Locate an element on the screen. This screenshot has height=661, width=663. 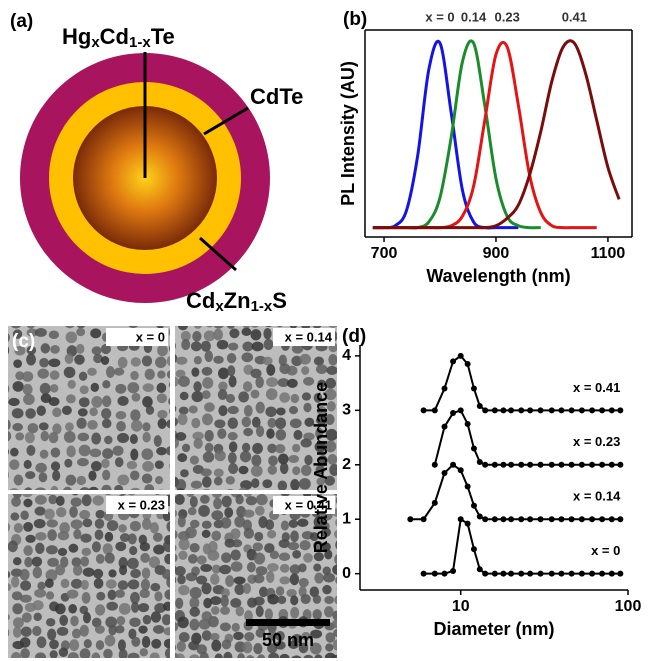
x-tick-label: 100 is located at coordinates (628, 606).